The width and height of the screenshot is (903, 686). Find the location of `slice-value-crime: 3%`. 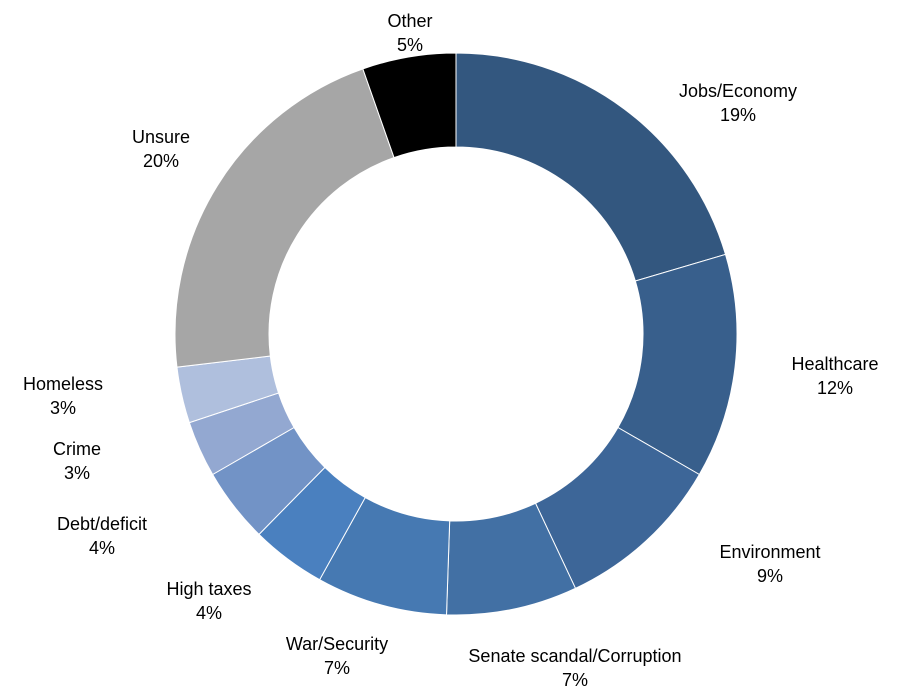

slice-value-crime: 3% is located at coordinates (77, 473).